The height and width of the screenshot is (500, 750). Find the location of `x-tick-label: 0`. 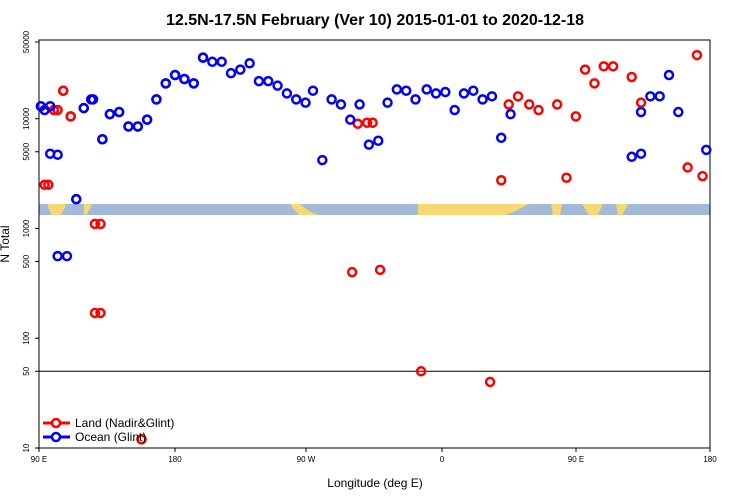

x-tick-label: 0 is located at coordinates (442, 459).